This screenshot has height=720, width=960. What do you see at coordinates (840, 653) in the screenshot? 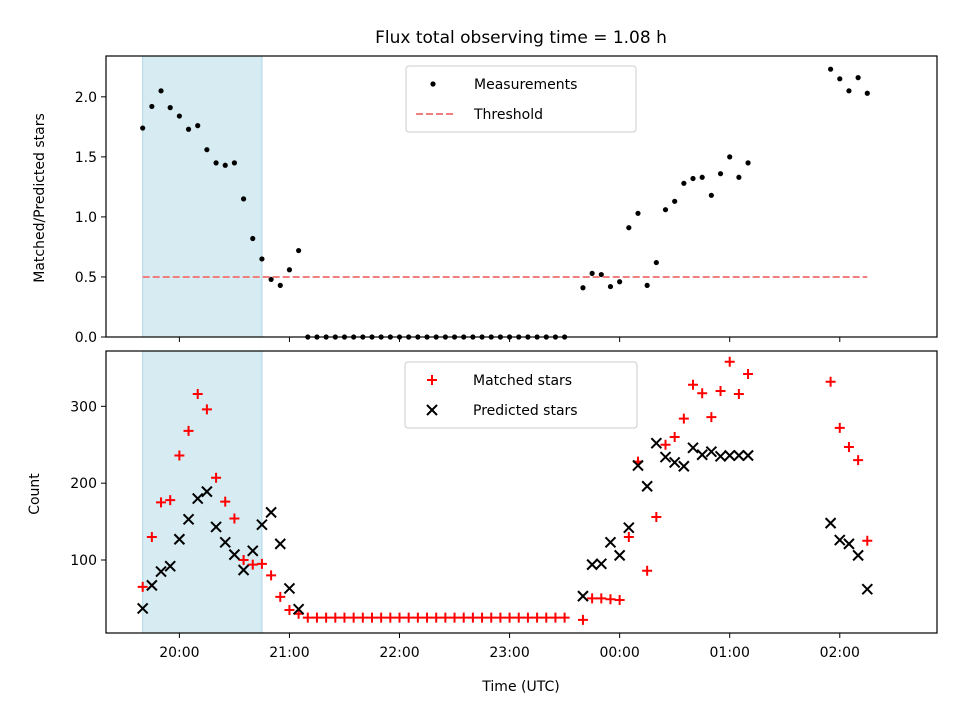
I see `x-tick-label: 02:00` at bounding box center [840, 653].